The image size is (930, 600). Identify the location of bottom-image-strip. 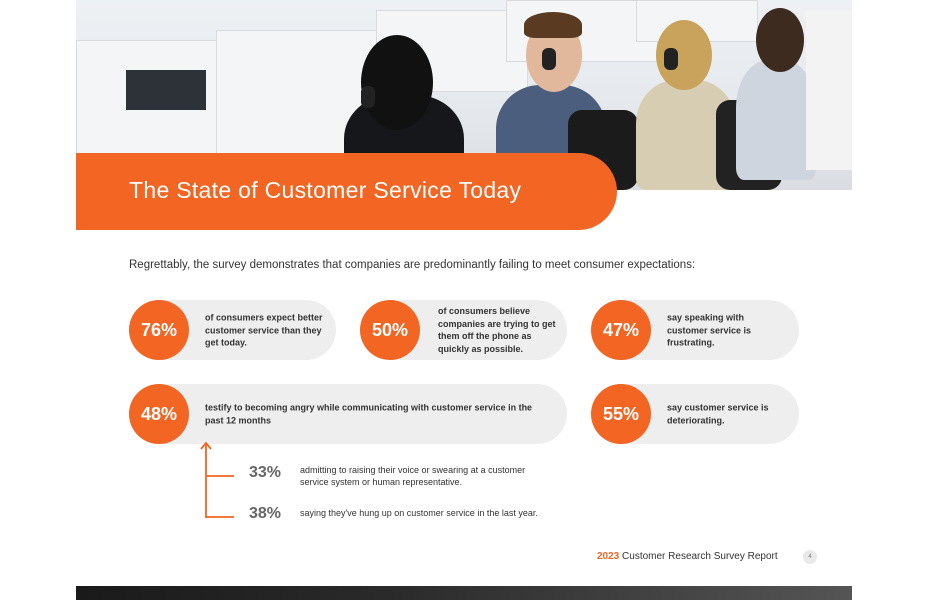
(464, 593).